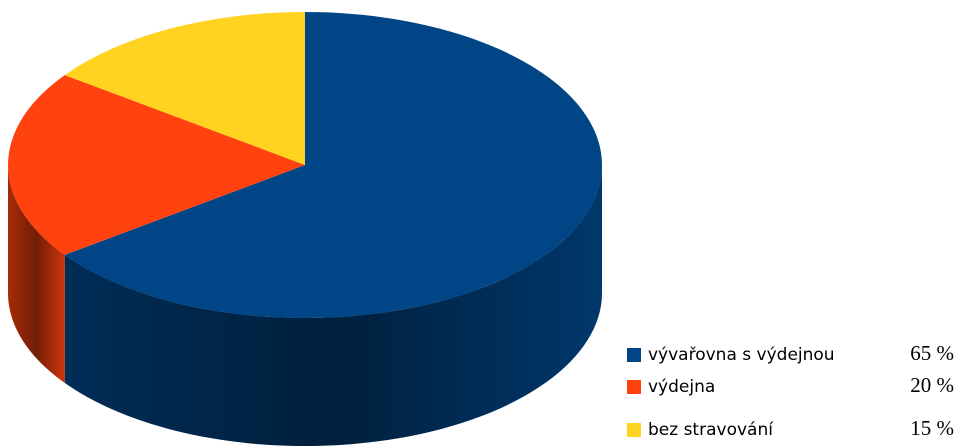 The width and height of the screenshot is (957, 447). I want to click on legend-label: výdejna, so click(681, 387).